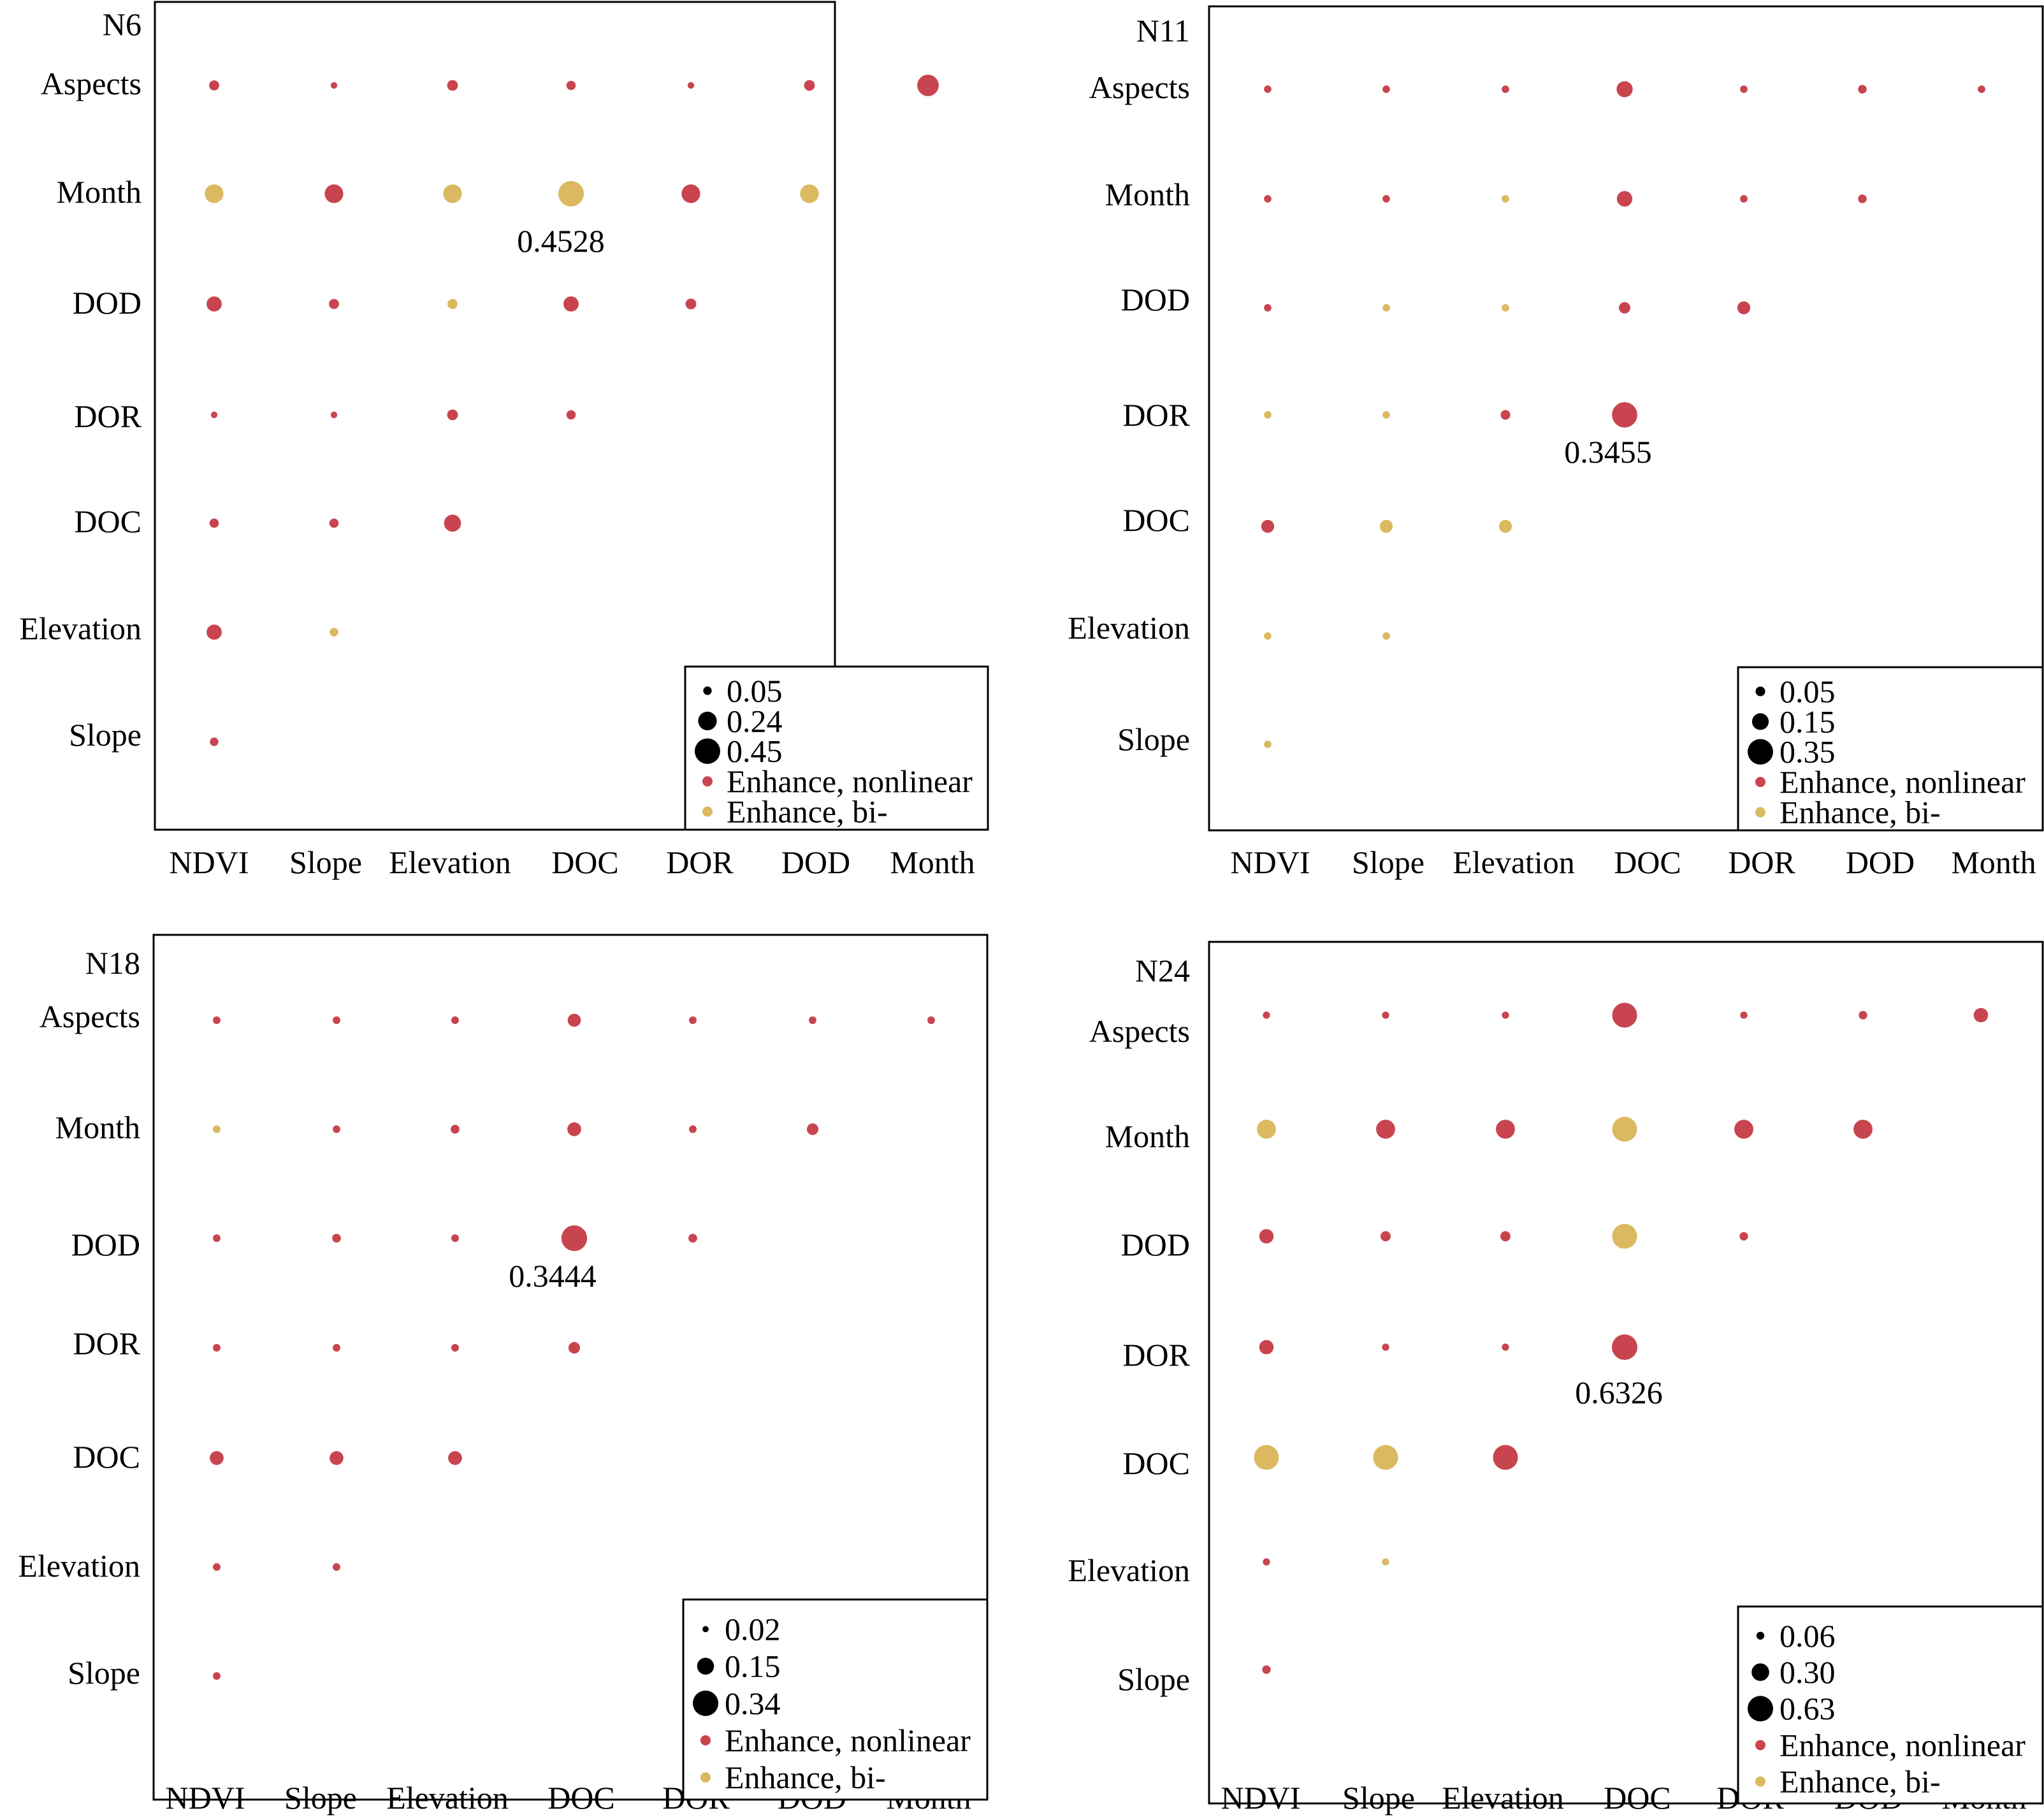  Describe the element at coordinates (97, 1127) in the screenshot. I see `y-tick-label: Month` at that location.